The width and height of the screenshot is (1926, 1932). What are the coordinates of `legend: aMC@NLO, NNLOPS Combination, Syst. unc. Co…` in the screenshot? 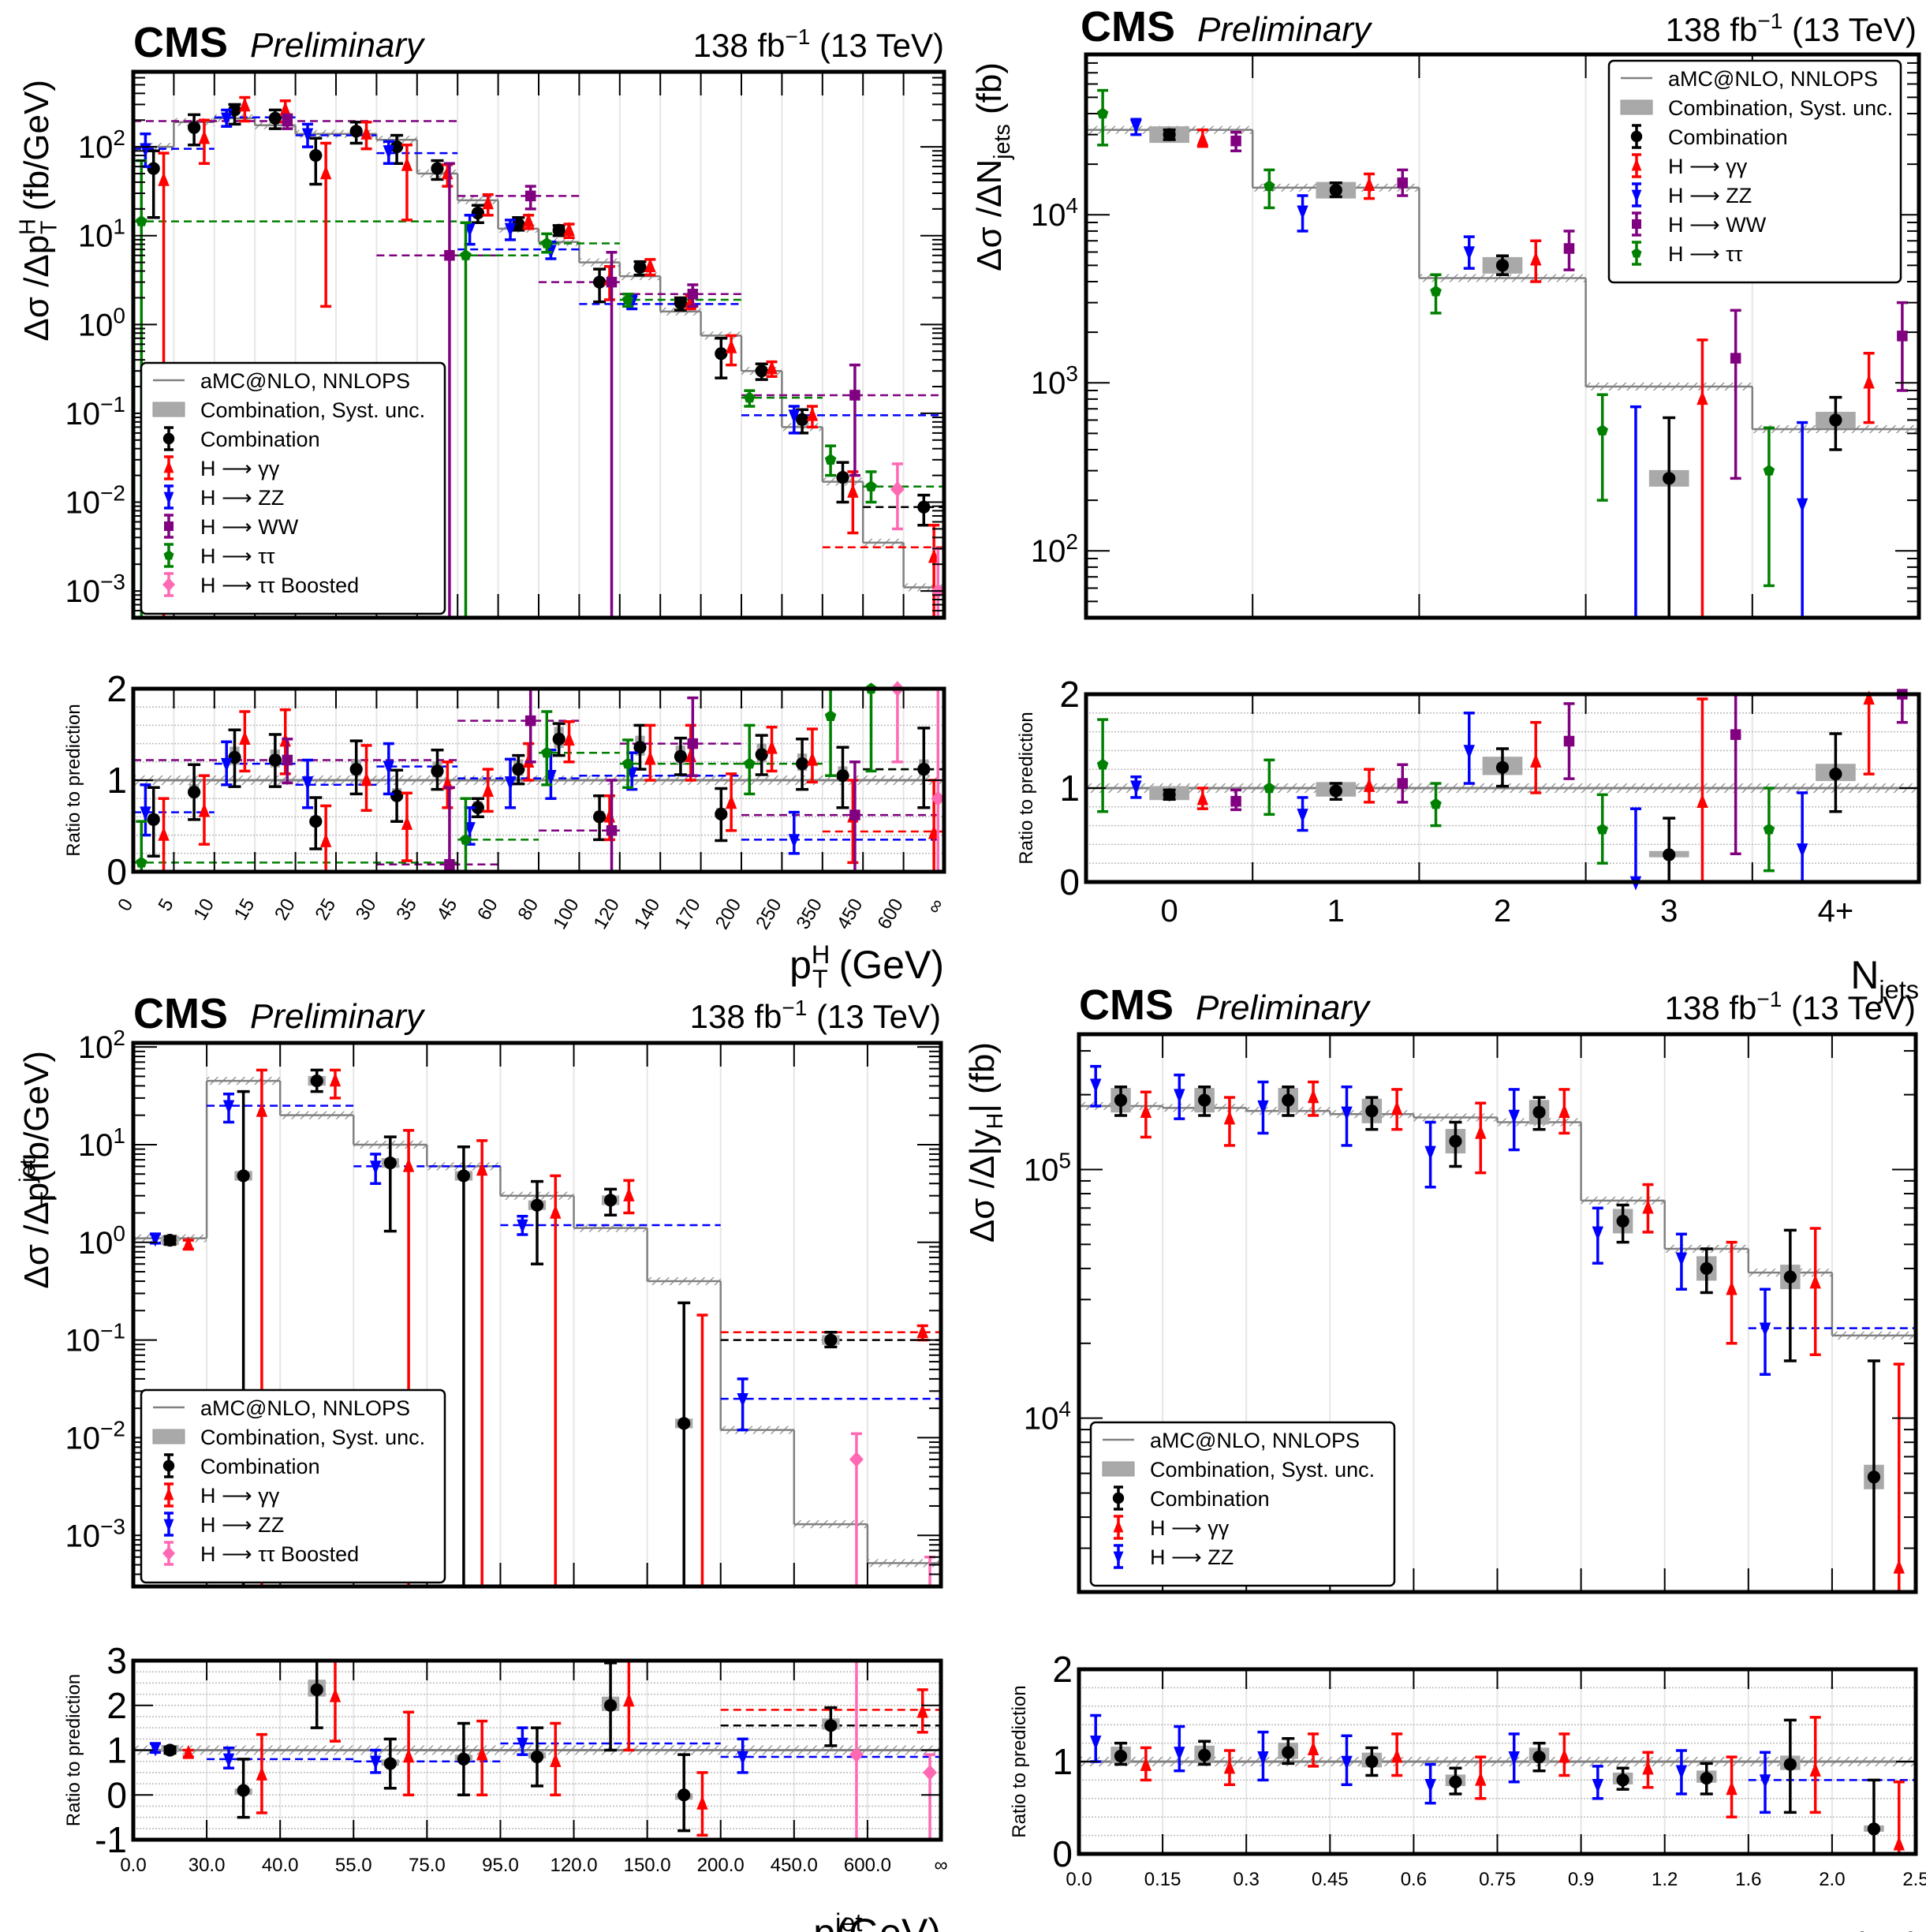 It's located at (1755, 171).